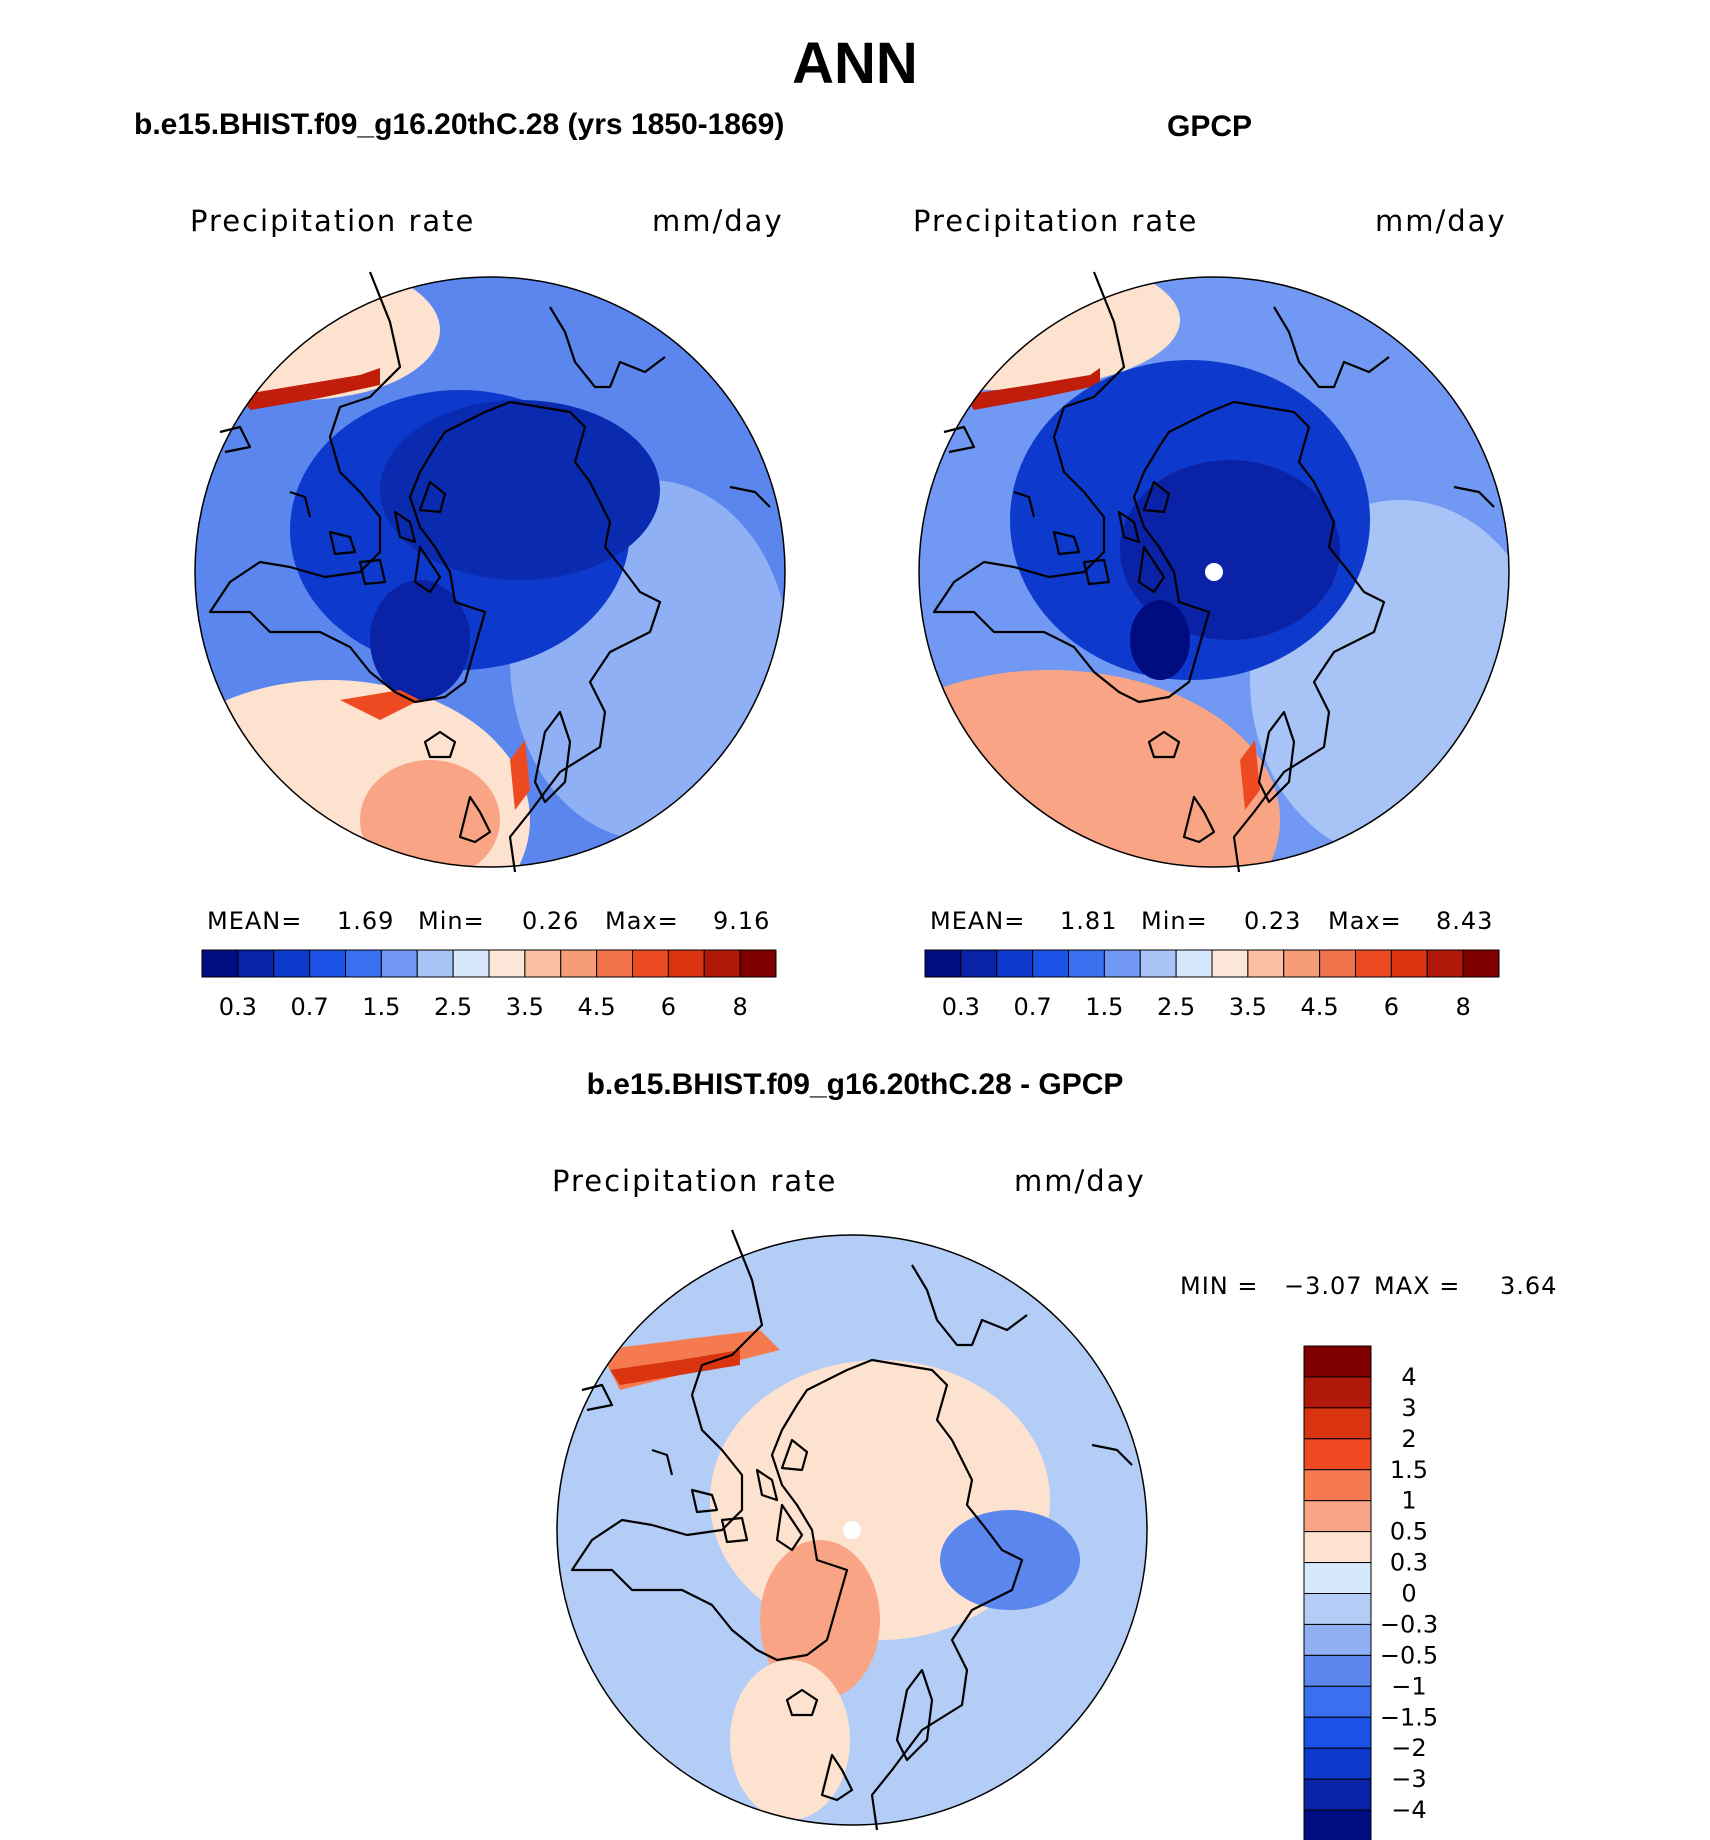 This screenshot has height=1840, width=1710. I want to click on mean-label-model: MEAN=, so click(255, 921).